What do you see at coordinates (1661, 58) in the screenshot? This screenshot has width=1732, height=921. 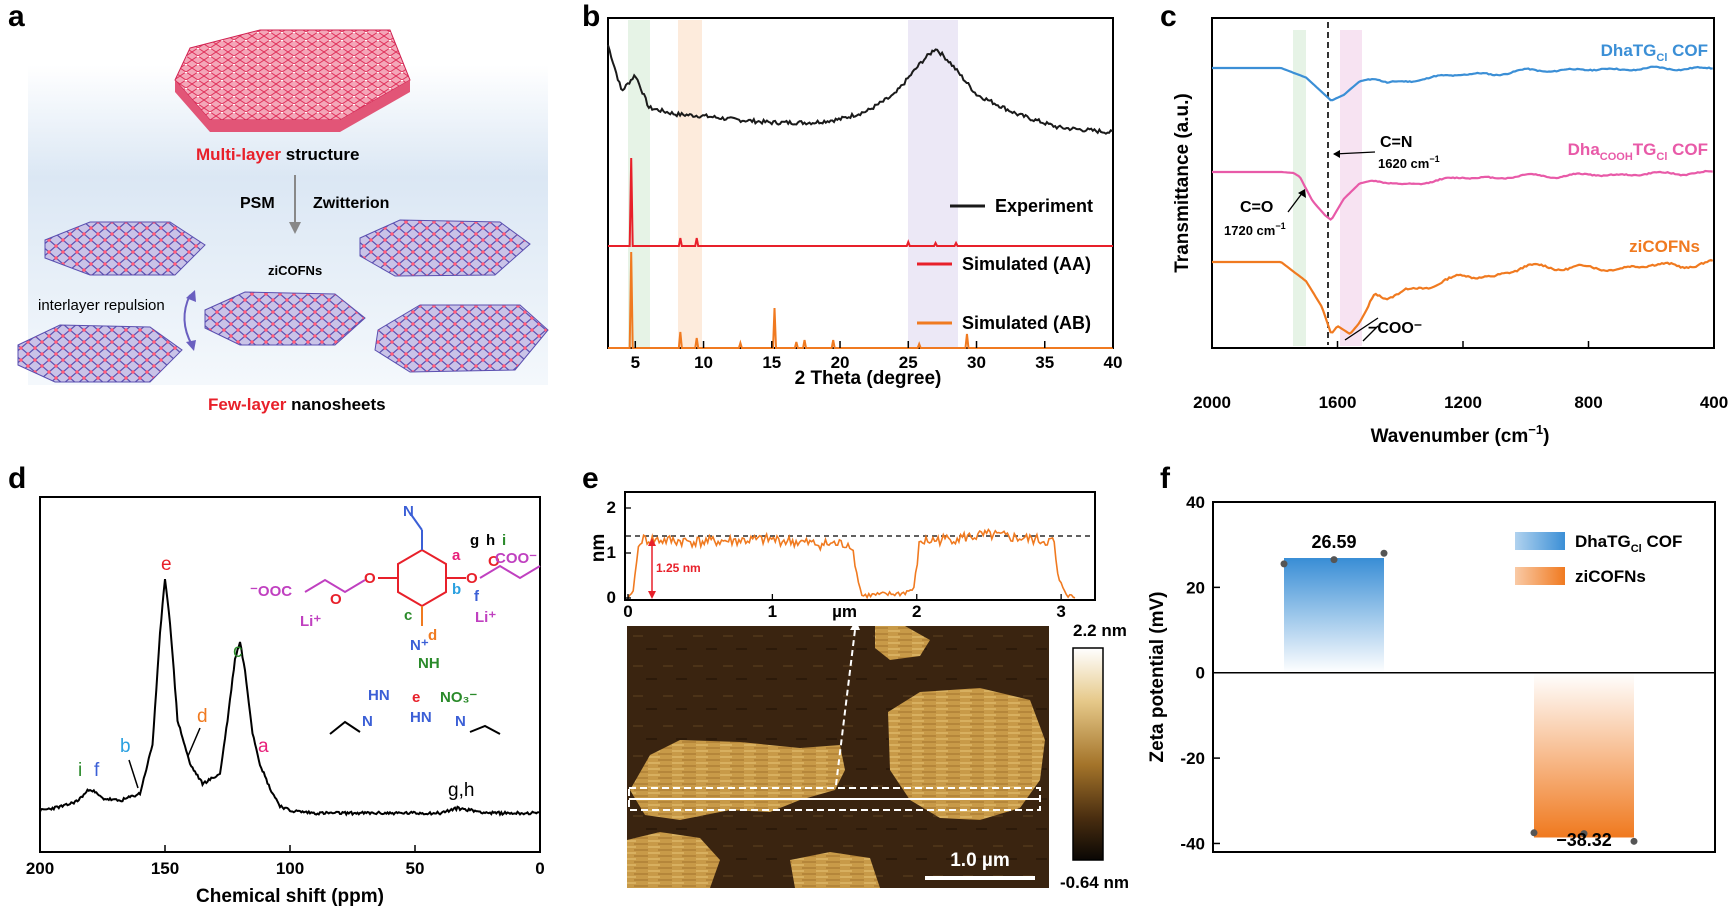 I see `ftir-label-dhatg-sub: Cl` at bounding box center [1661, 58].